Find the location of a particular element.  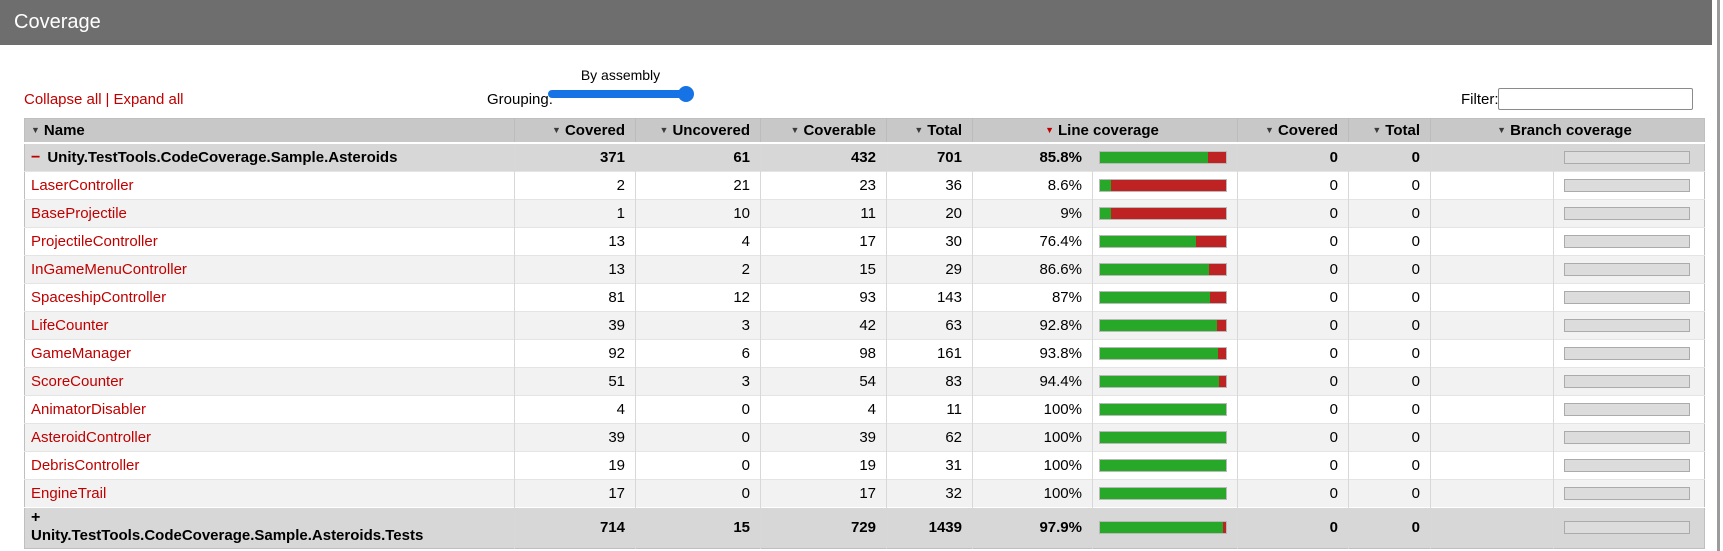

grouping-slider is located at coordinates (621, 94).